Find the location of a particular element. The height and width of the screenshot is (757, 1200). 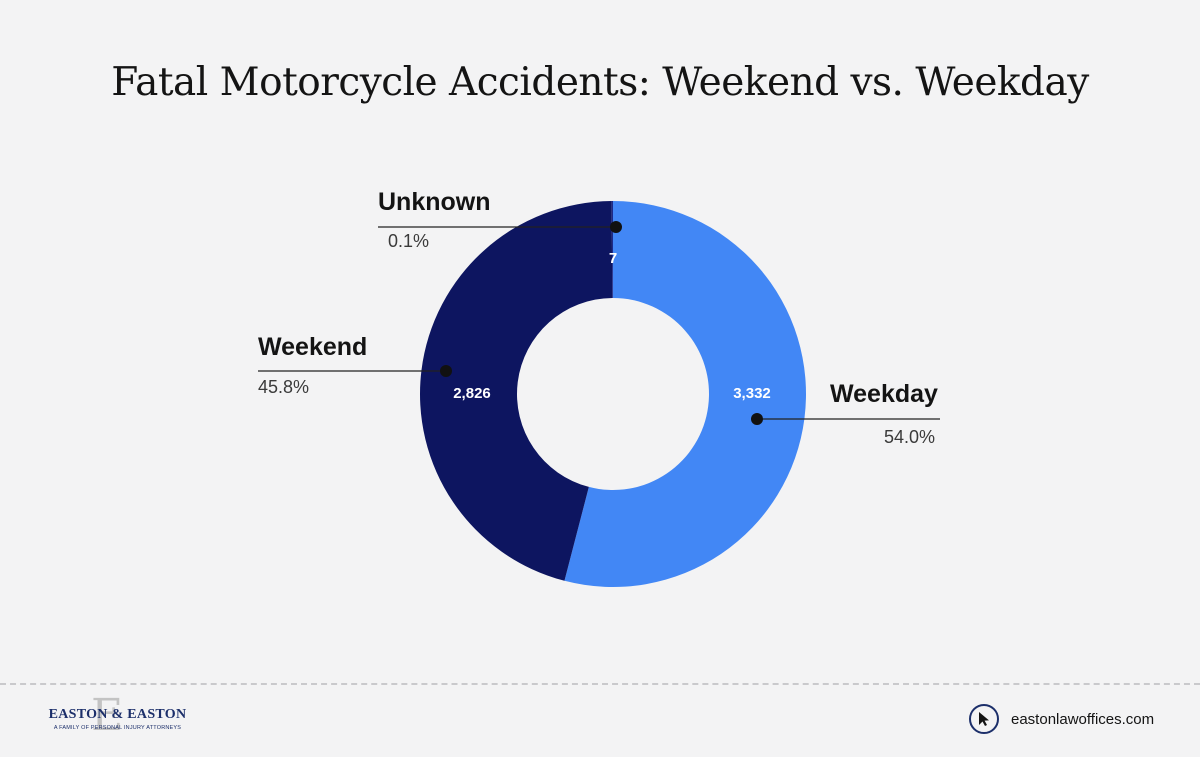

footer-divider is located at coordinates (600, 684).